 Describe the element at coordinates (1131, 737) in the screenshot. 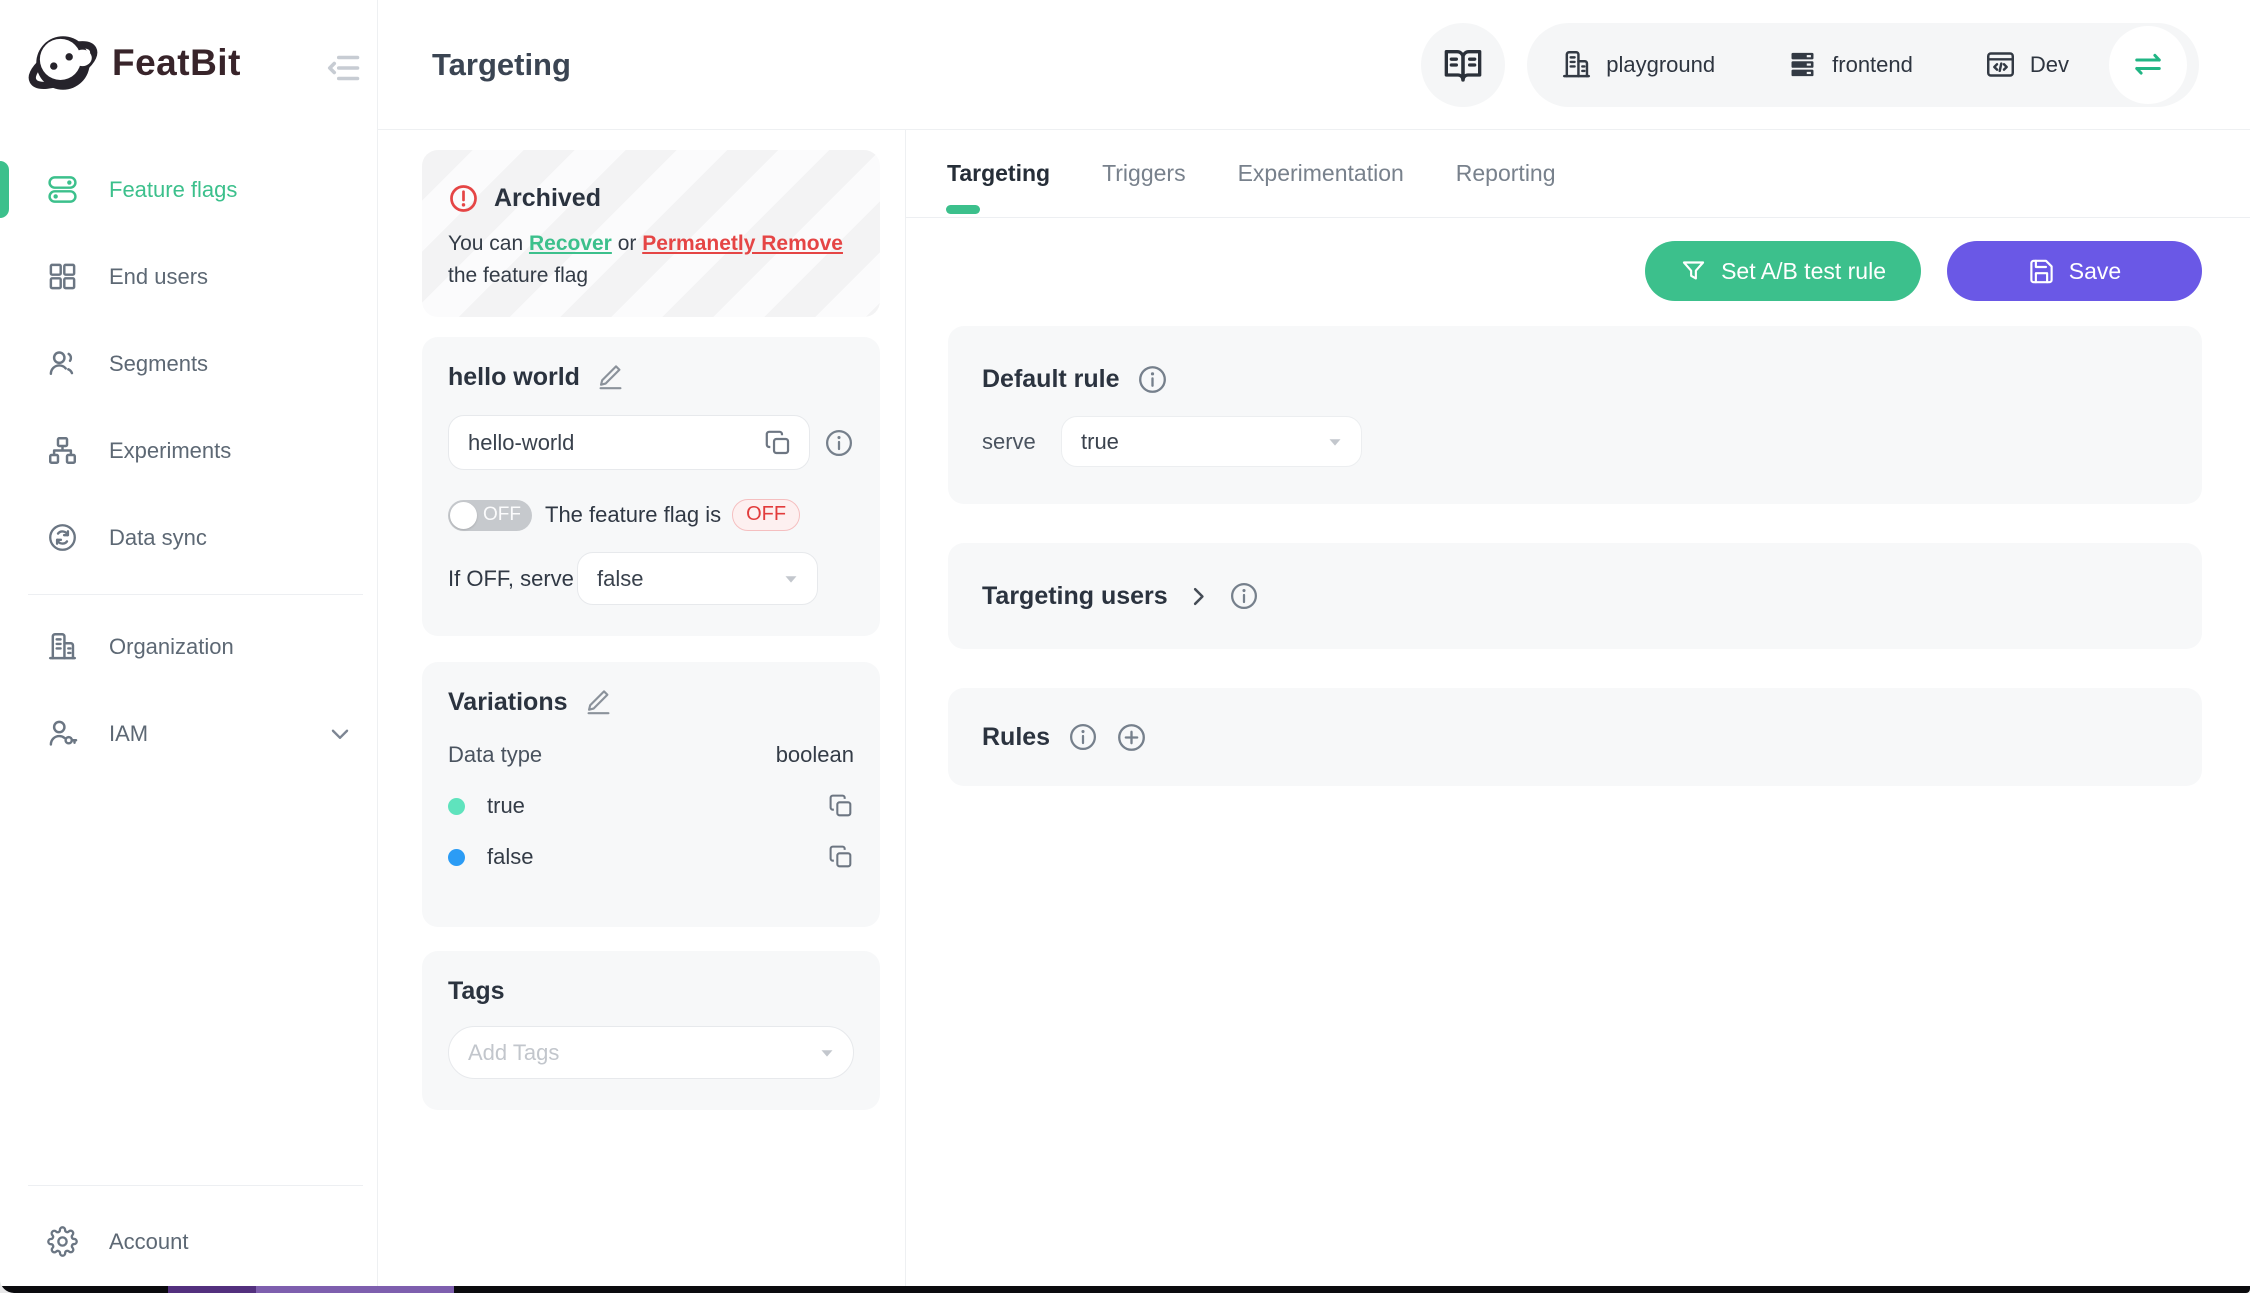

I see `add-rule-icon` at that location.